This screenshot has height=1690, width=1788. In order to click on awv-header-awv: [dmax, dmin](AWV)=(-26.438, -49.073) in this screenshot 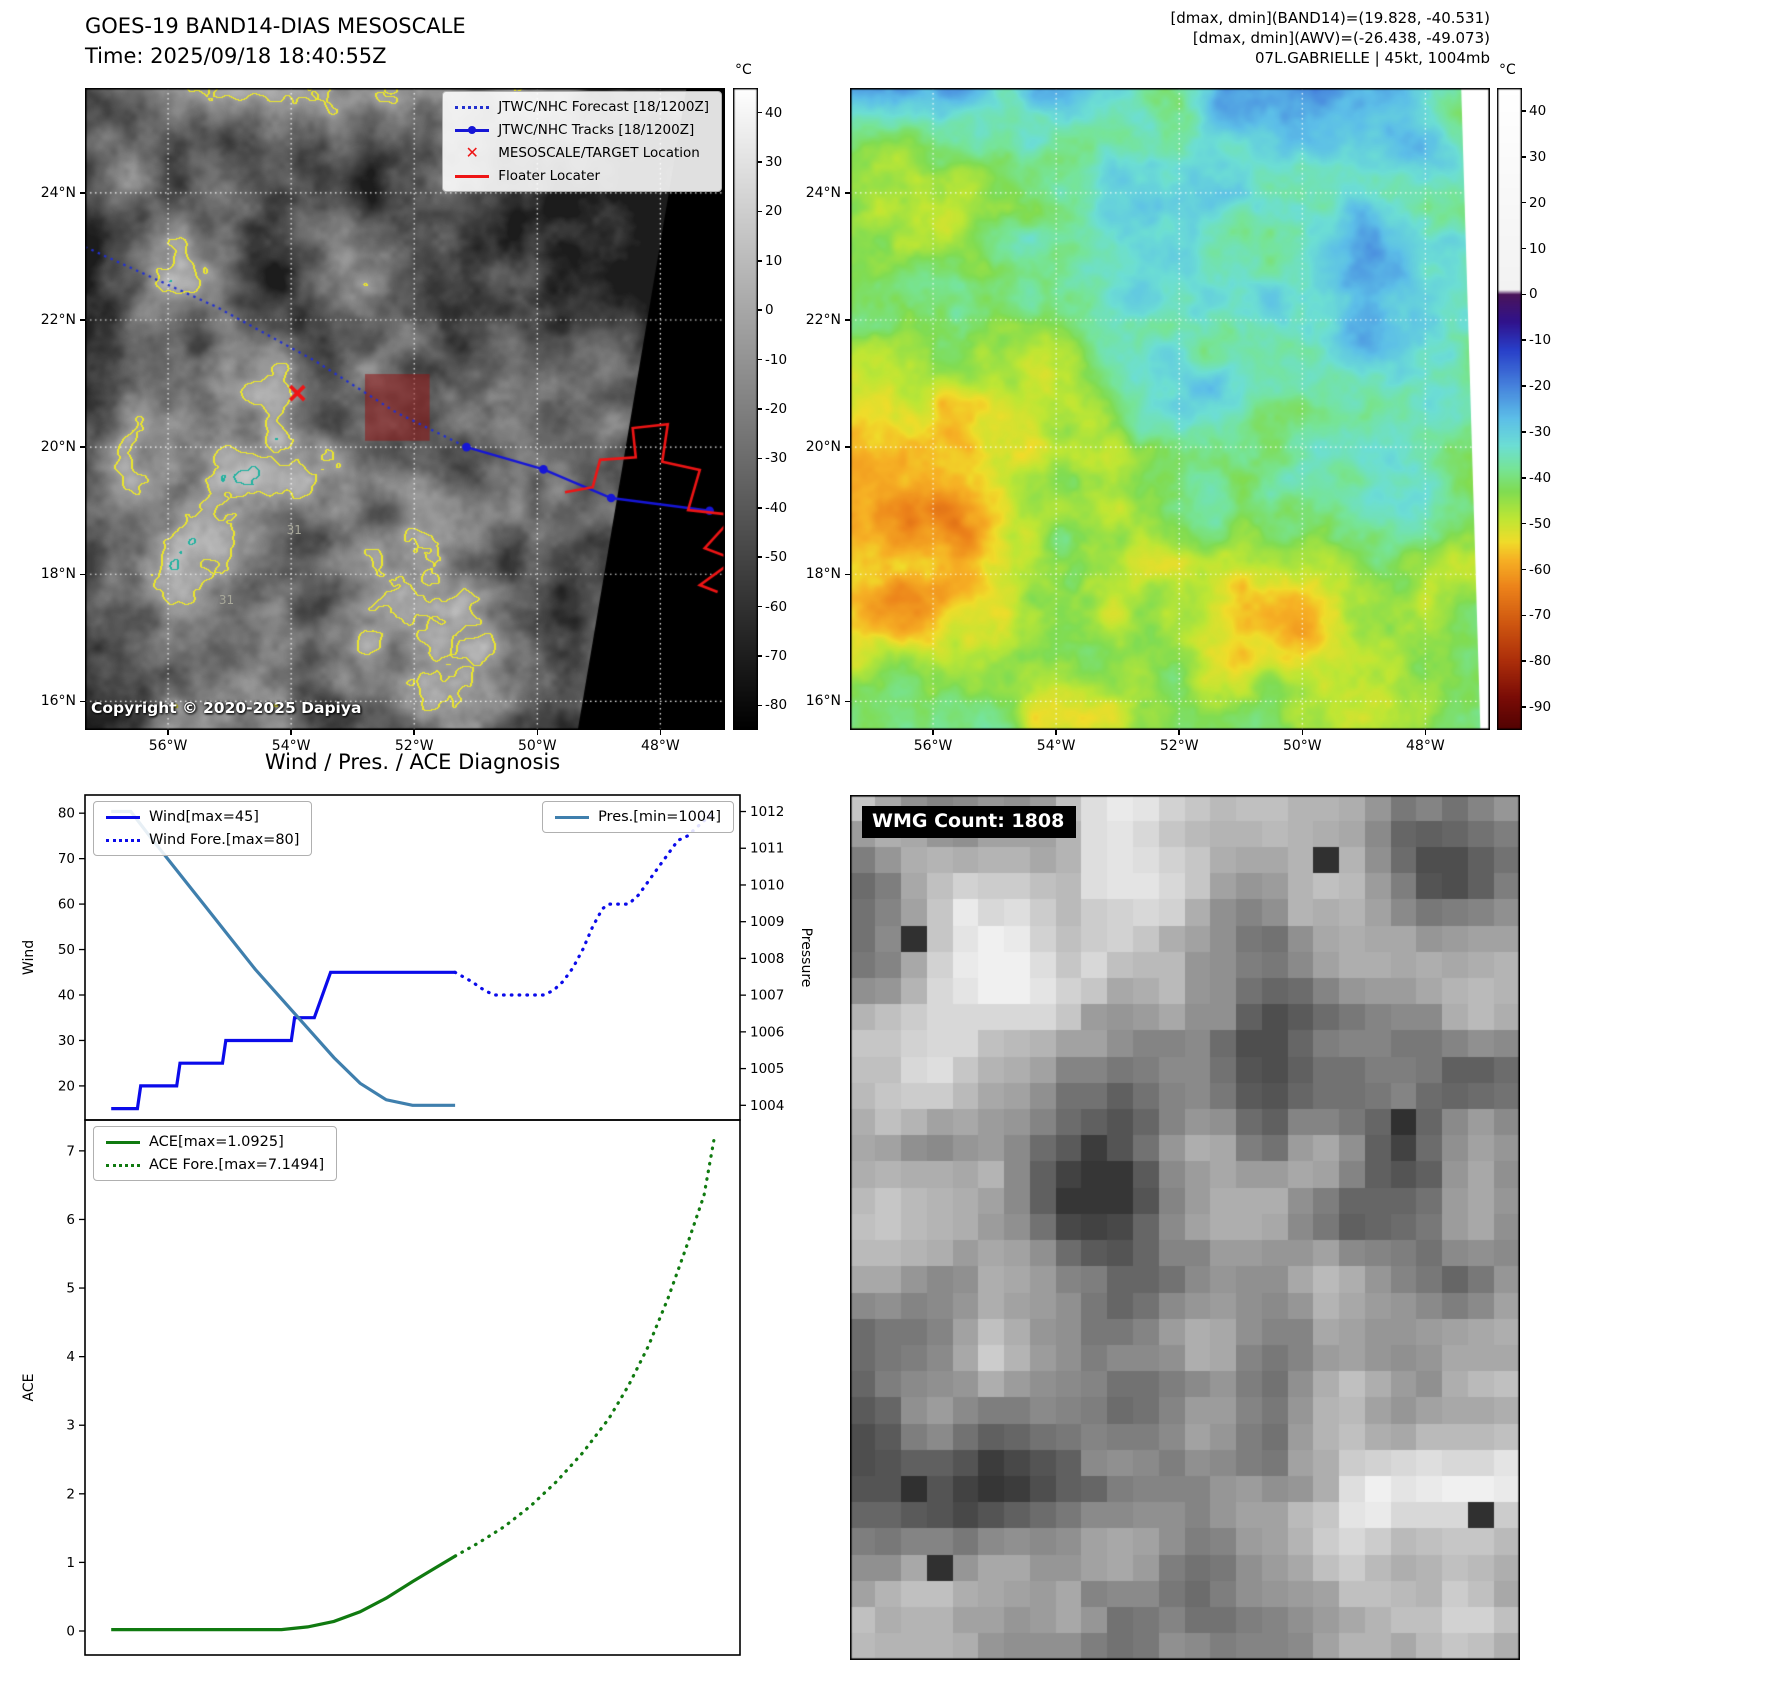, I will do `click(1341, 38)`.